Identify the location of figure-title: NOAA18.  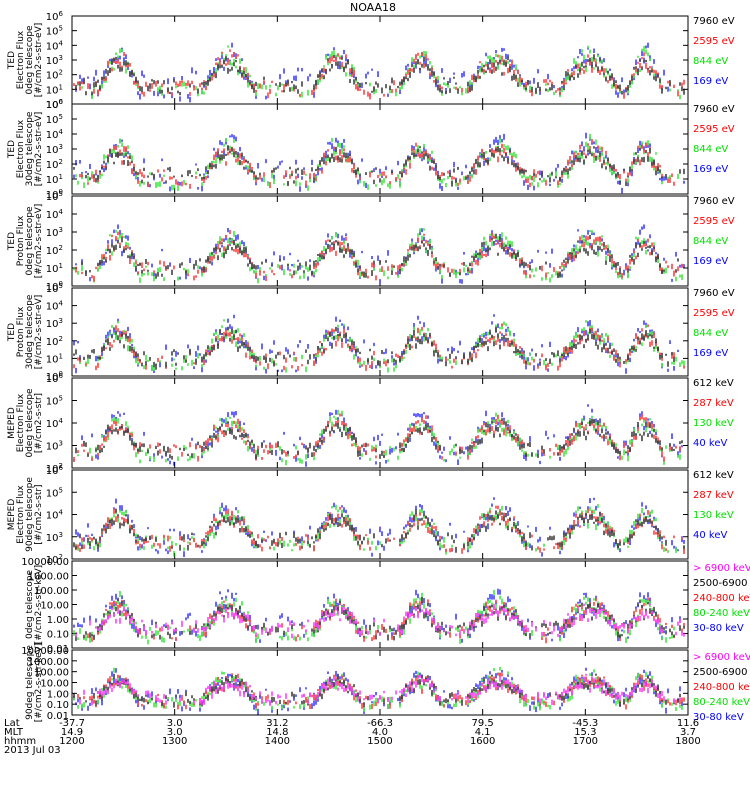
(373, 7).